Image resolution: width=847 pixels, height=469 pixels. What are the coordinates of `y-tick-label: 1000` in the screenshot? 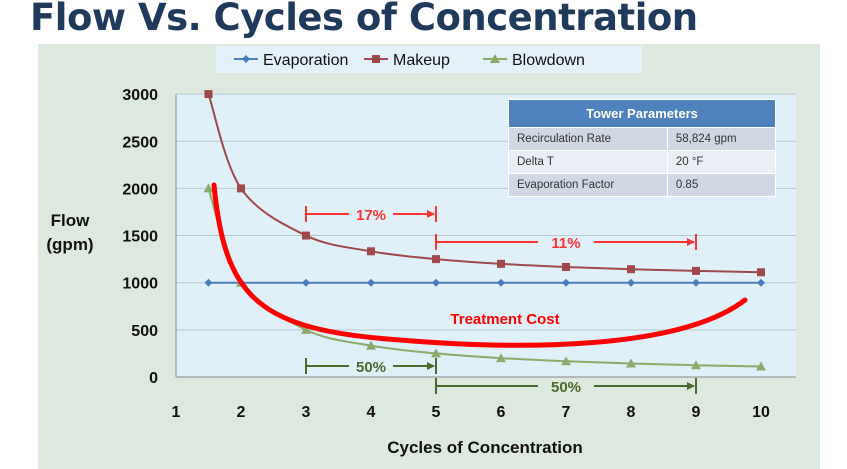 It's located at (140, 284).